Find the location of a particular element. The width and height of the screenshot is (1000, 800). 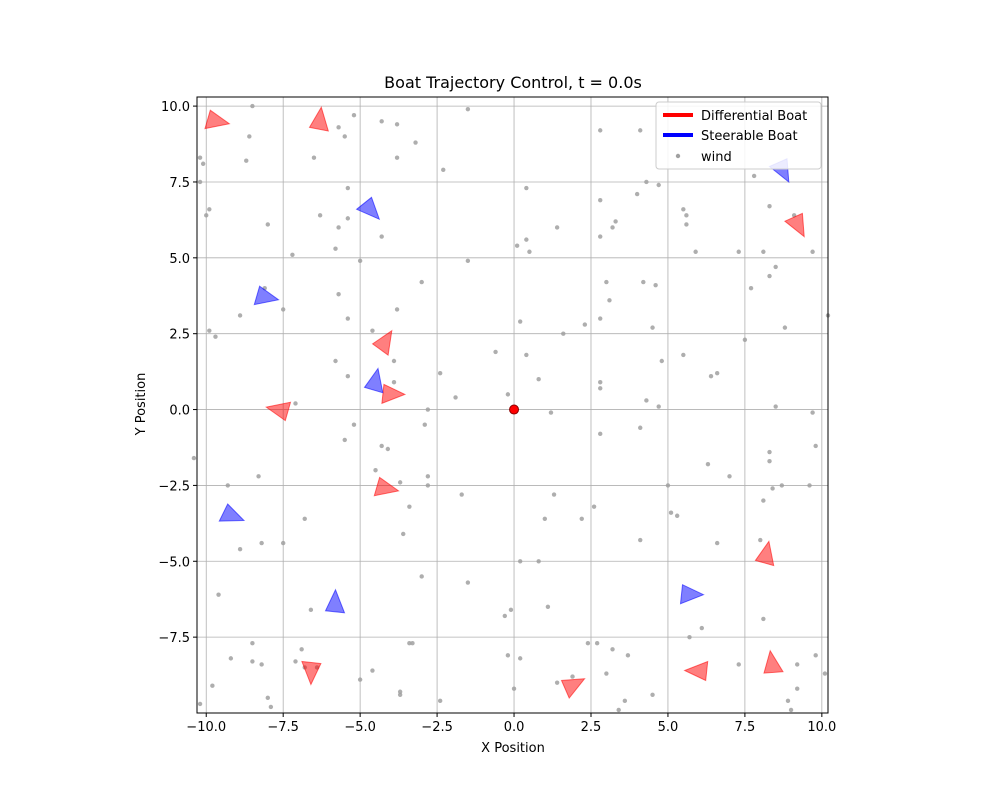

y-tick-label: 0.0 is located at coordinates (179, 411).